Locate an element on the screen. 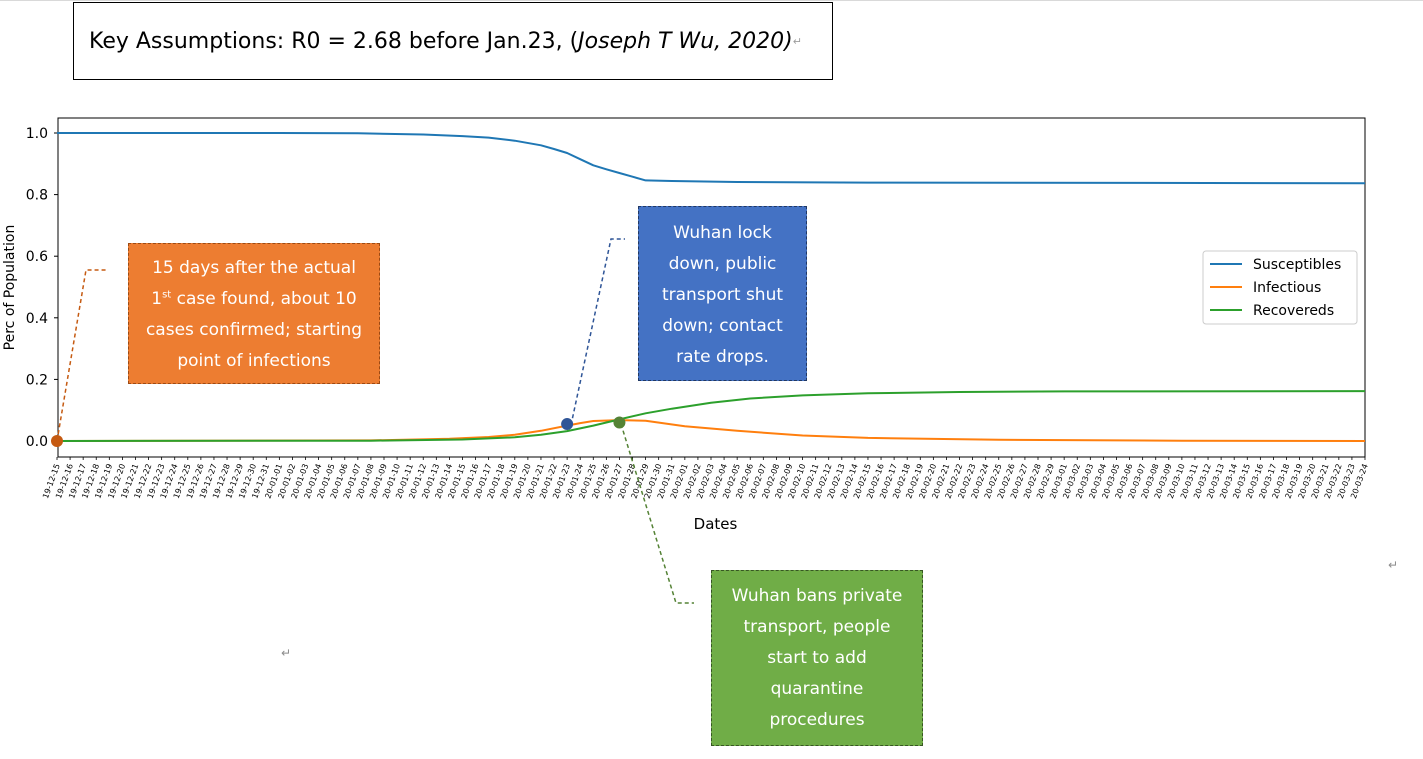 The width and height of the screenshot is (1423, 759). legend-box is located at coordinates (1280, 287).